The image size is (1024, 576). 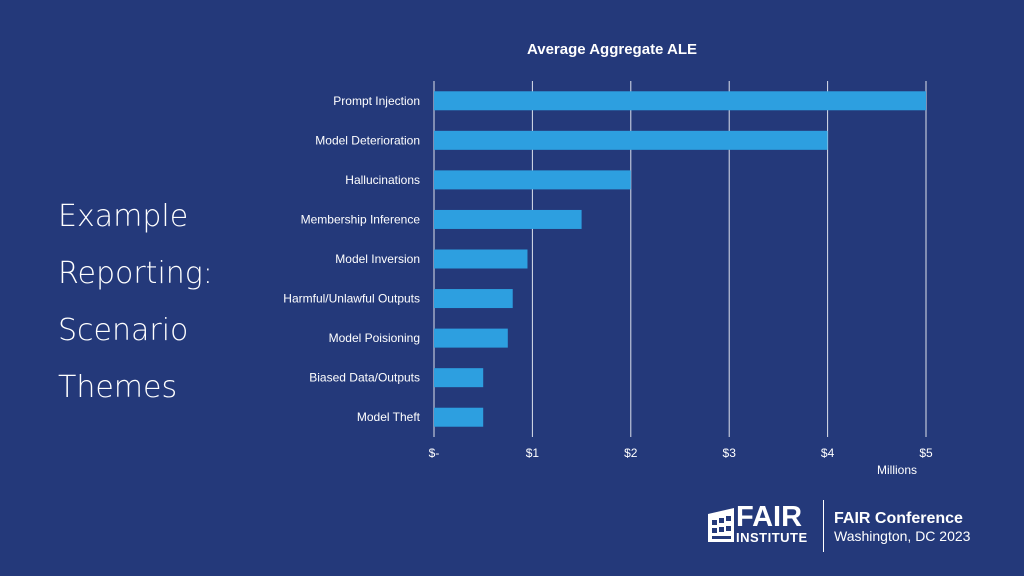 I want to click on category-label-5: Harmful/Unlawful Outputs, so click(x=351, y=299).